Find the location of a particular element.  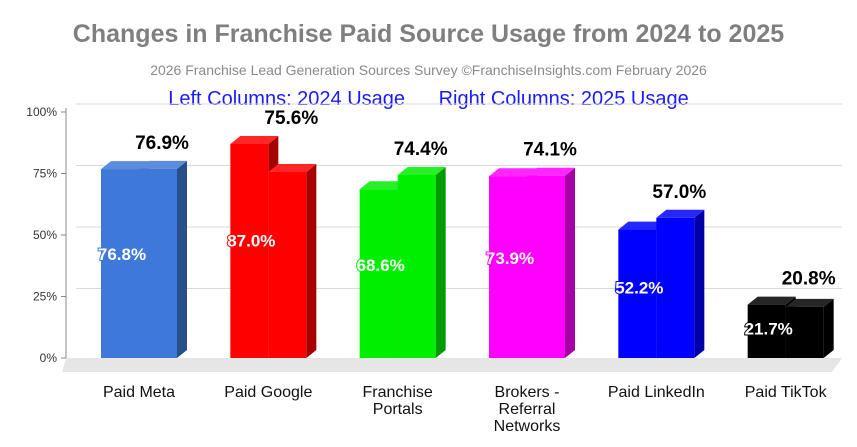

x-tick-label: Referral is located at coordinates (527, 409).